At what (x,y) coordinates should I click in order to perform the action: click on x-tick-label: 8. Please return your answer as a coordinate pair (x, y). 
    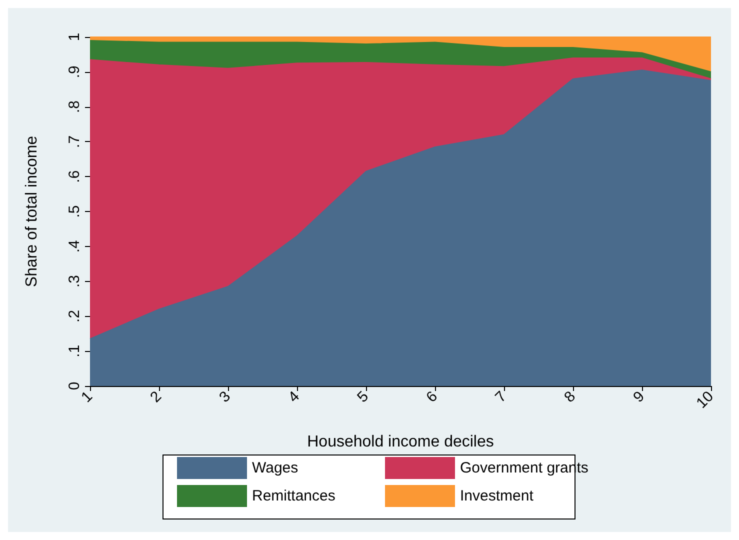
    Looking at the image, I should click on (570, 397).